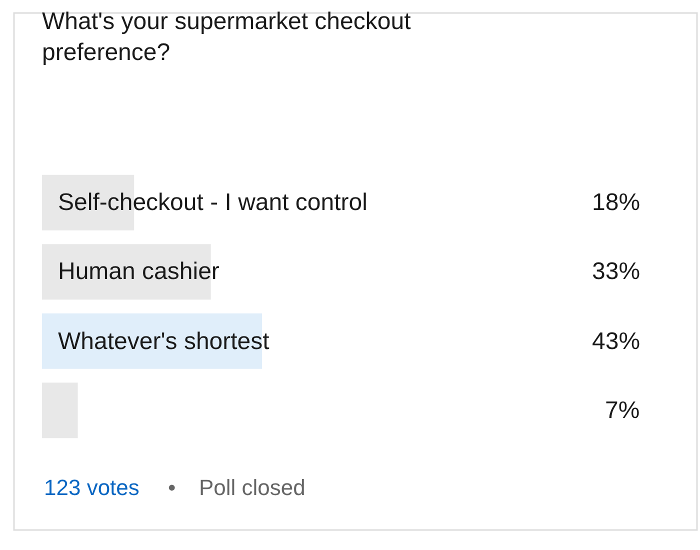  Describe the element at coordinates (164, 341) in the screenshot. I see `y-tick-label: Whatever's shortest` at that location.